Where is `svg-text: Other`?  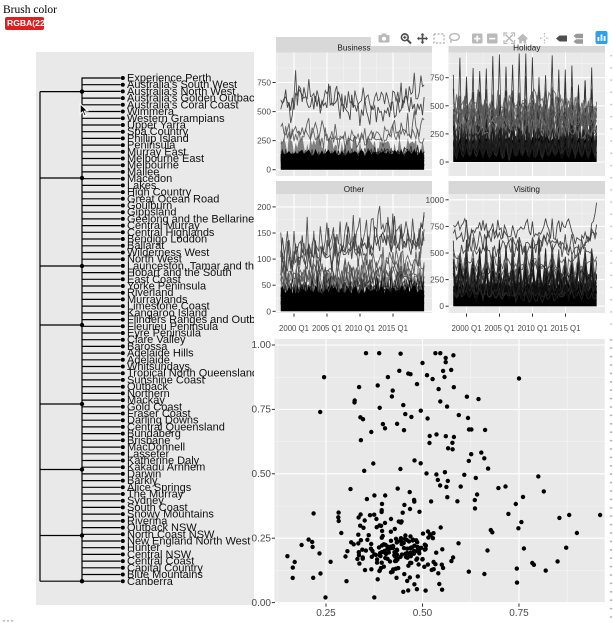 svg-text: Other is located at coordinates (354, 189).